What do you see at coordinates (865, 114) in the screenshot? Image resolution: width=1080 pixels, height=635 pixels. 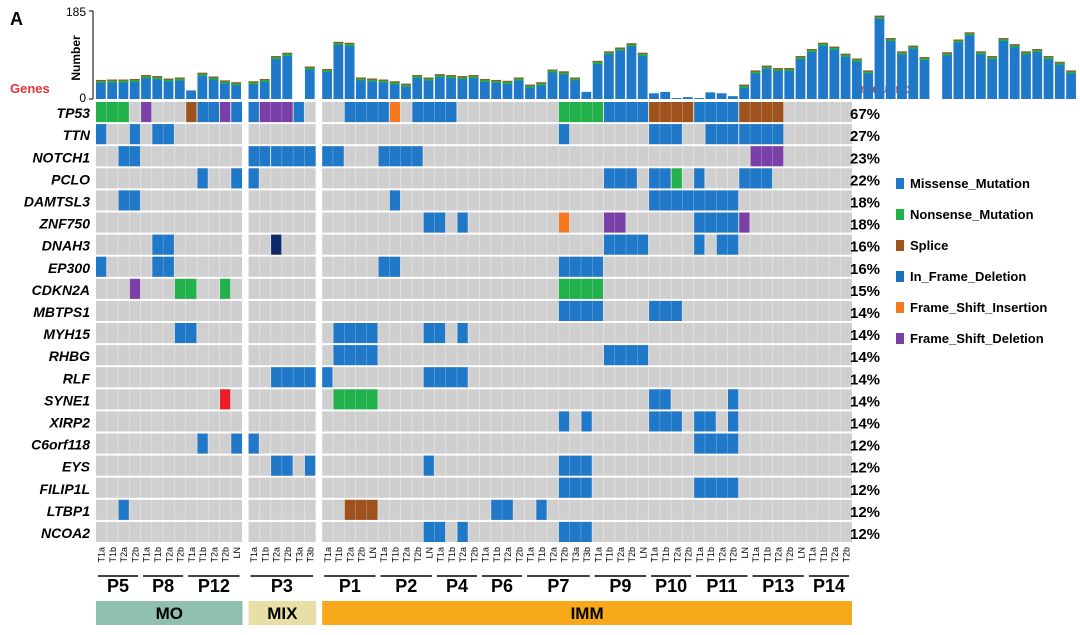 I see `frequency-label: 67%` at bounding box center [865, 114].